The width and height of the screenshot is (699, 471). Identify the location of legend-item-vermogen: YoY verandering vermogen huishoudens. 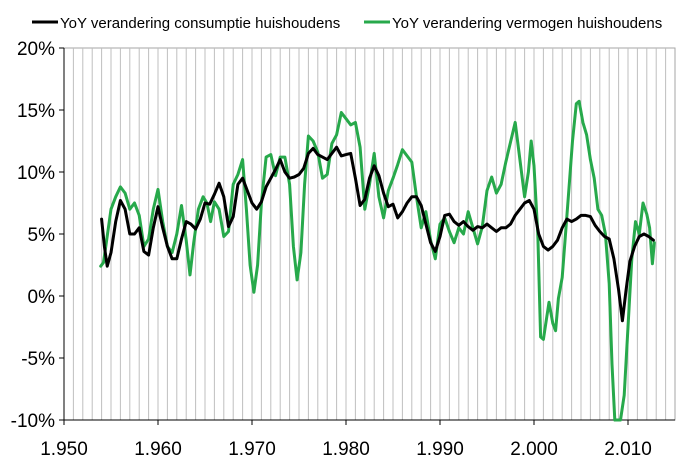
(513, 23).